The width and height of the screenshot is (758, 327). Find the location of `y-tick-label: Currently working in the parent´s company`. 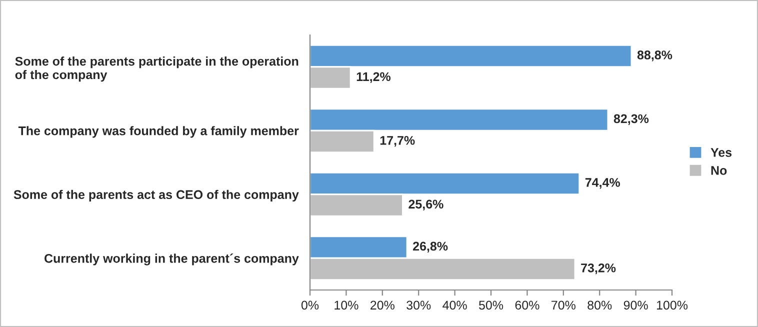

y-tick-label: Currently working in the parent´s company is located at coordinates (171, 260).